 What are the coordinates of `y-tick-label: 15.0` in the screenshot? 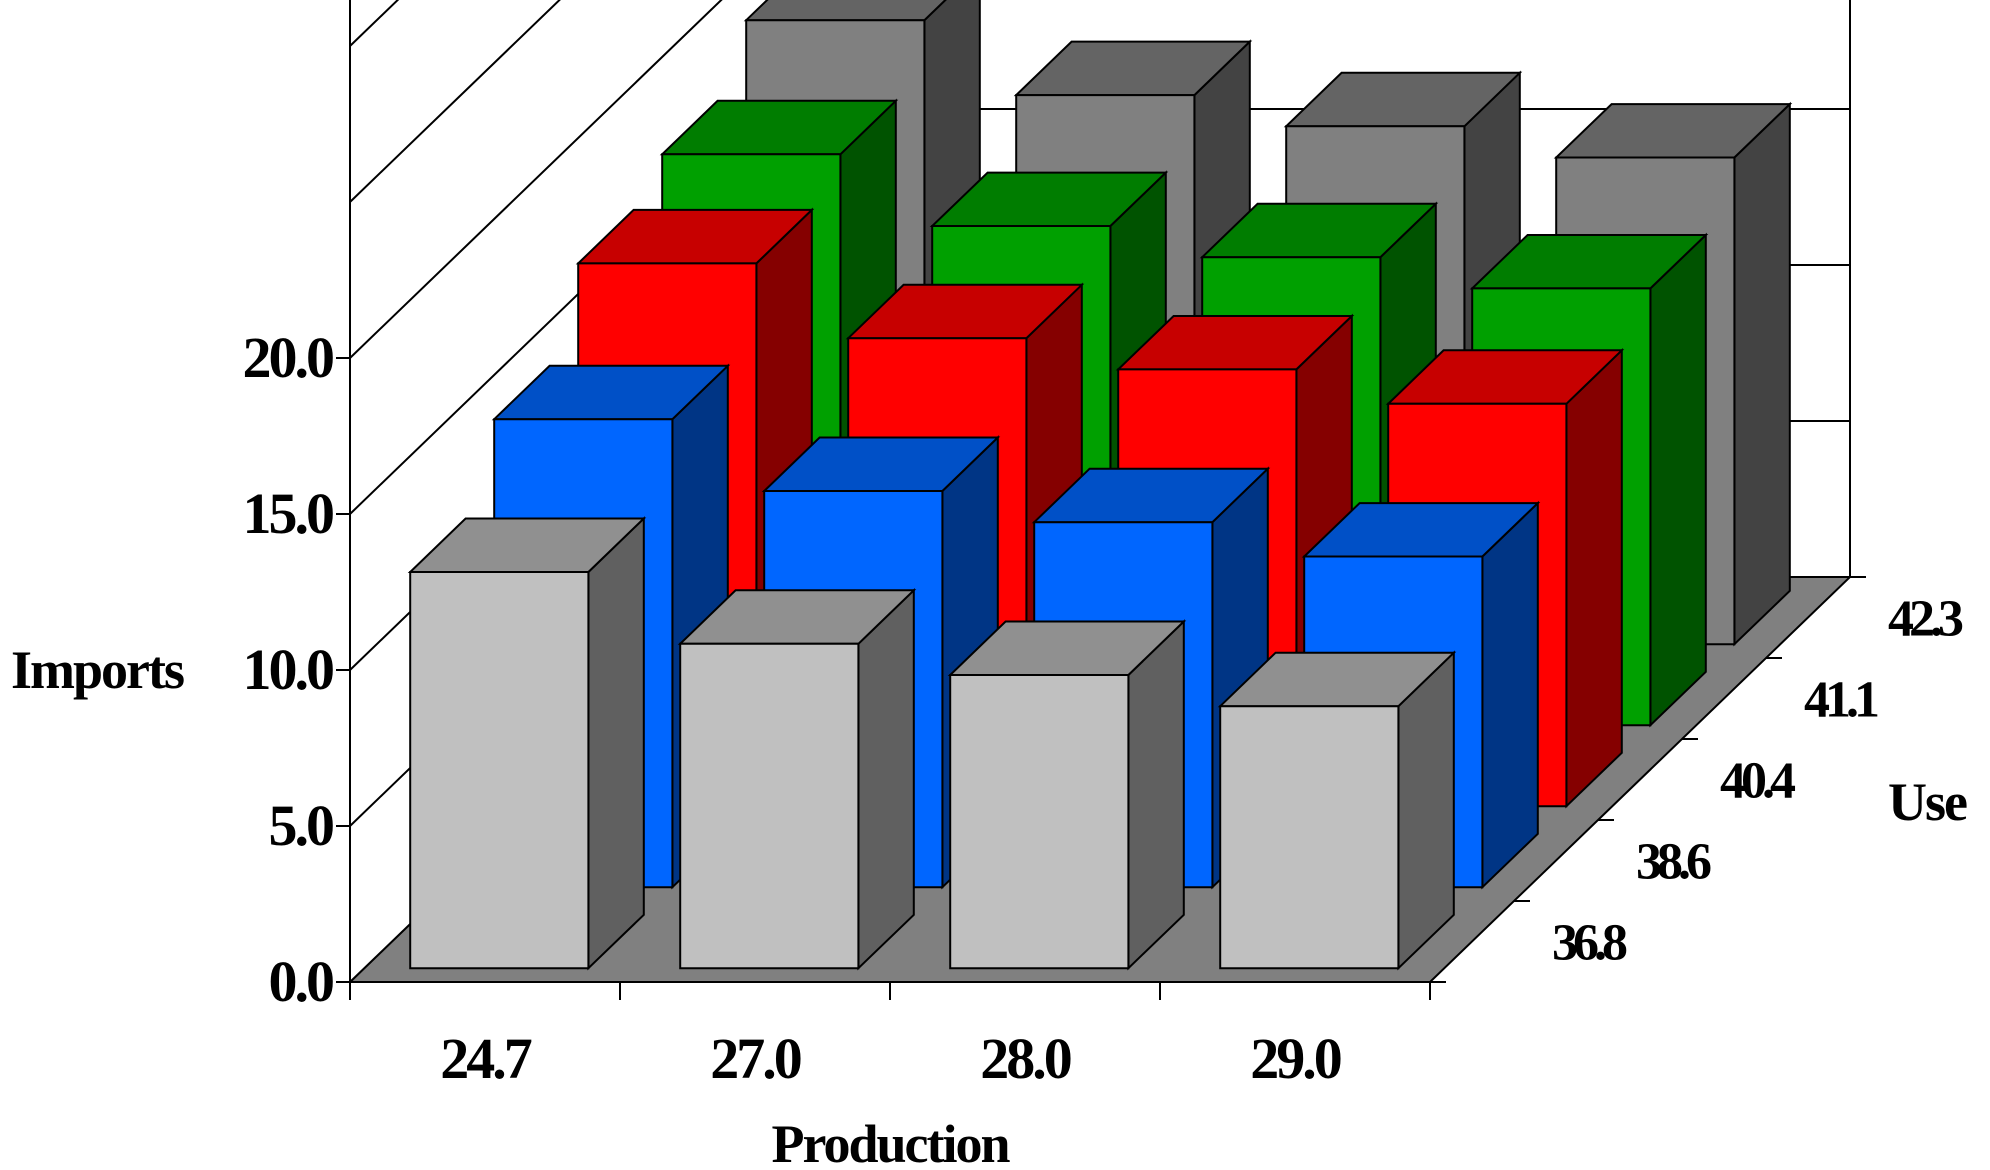 It's located at (288, 513).